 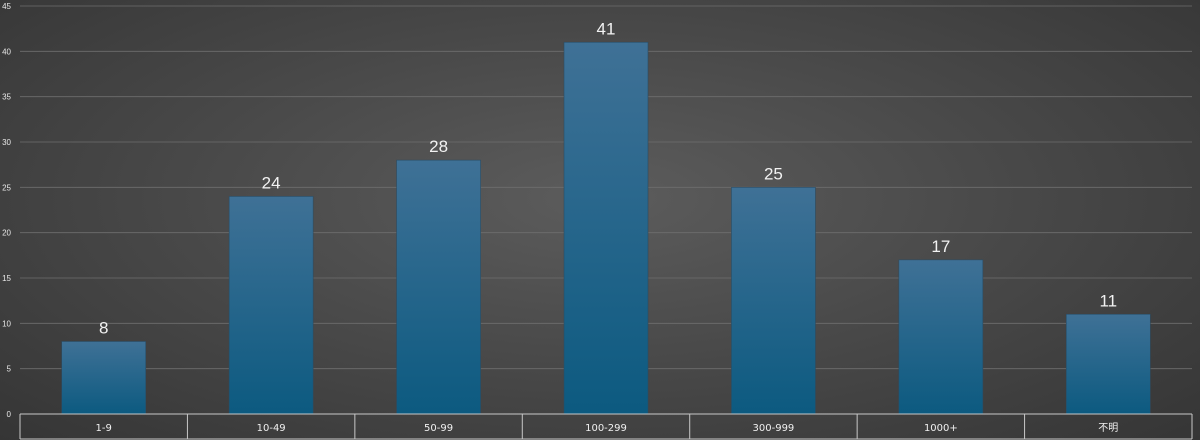 I want to click on data-label: 11, so click(x=1108, y=300).